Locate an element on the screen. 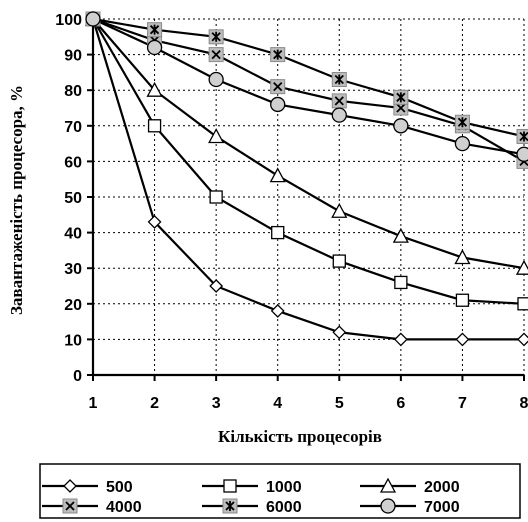 The width and height of the screenshot is (528, 522). legend-box is located at coordinates (280, 491).